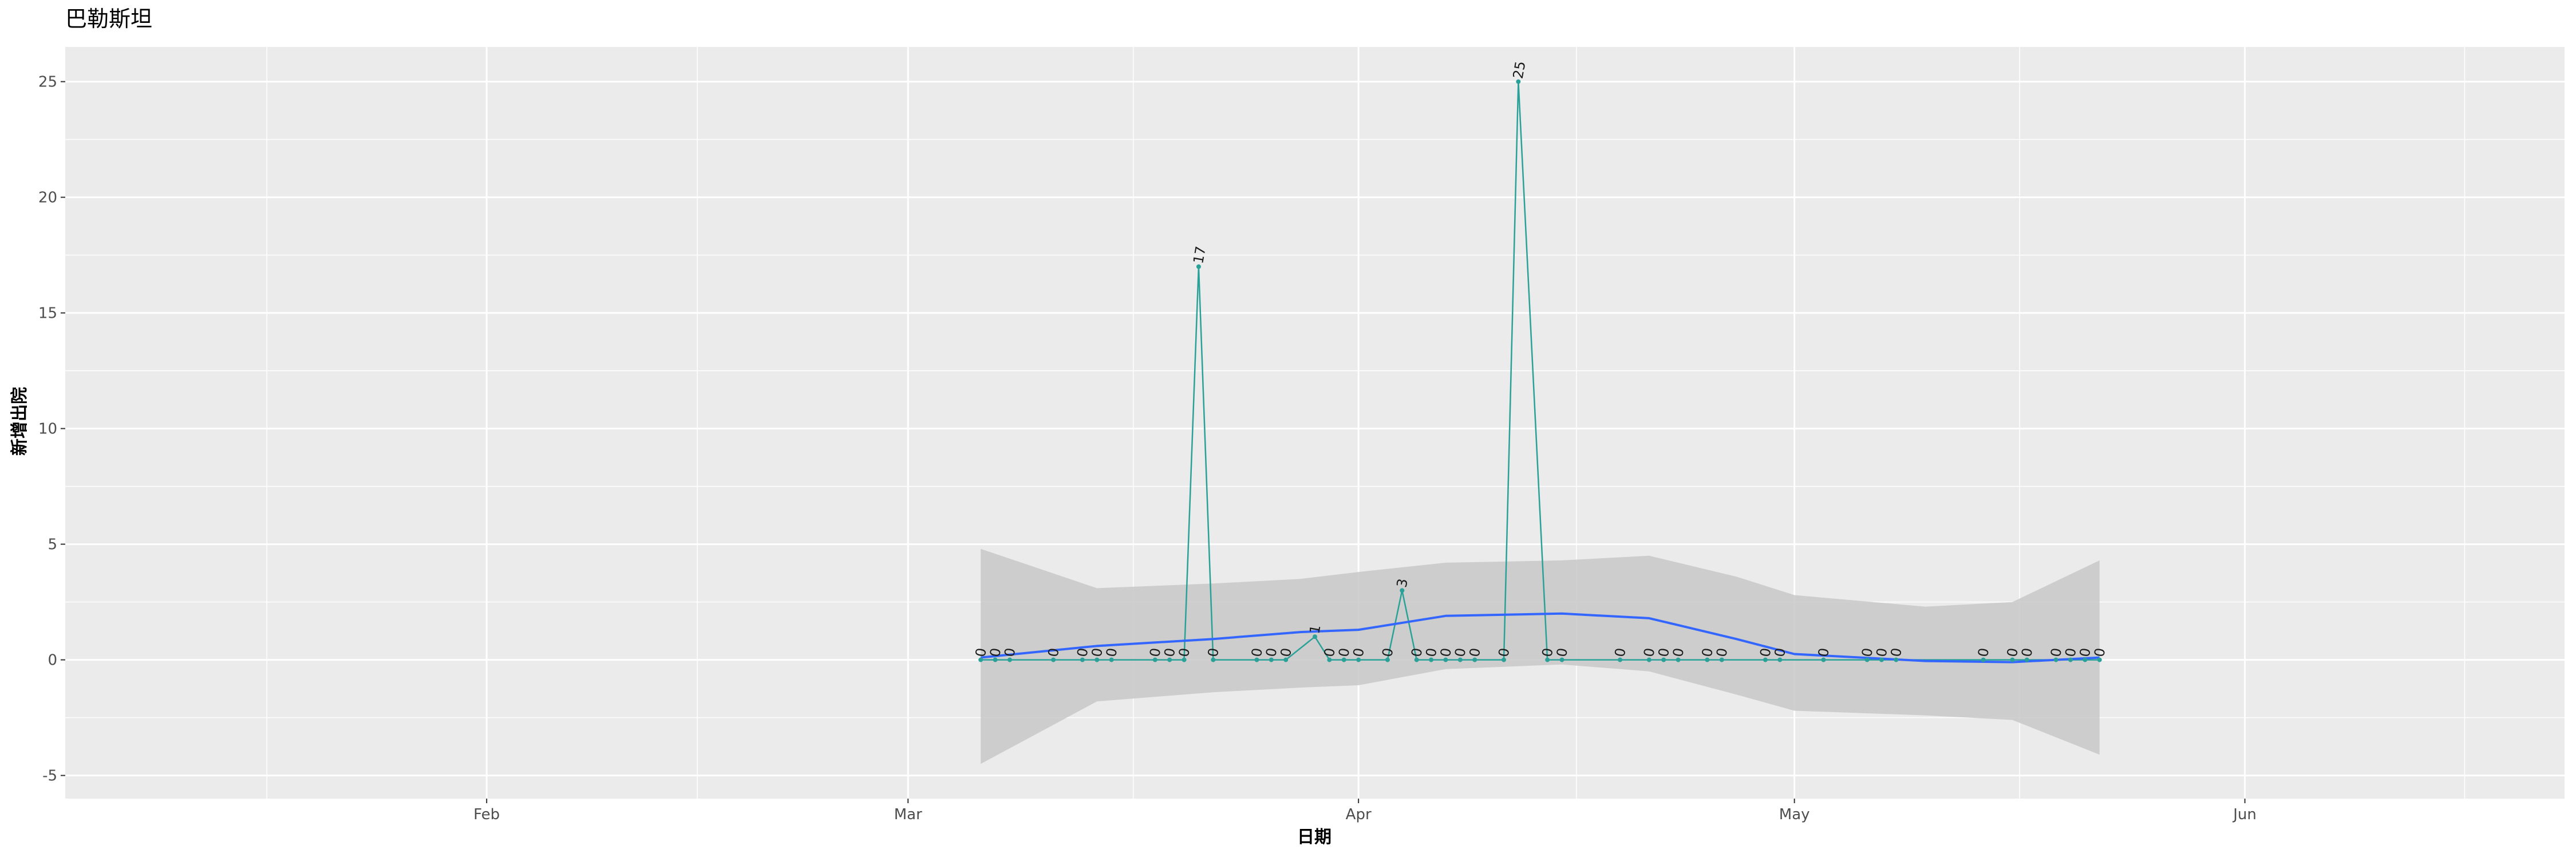 The height and width of the screenshot is (861, 2576). Describe the element at coordinates (1314, 837) in the screenshot. I see `x-axis-title: 日期` at that location.